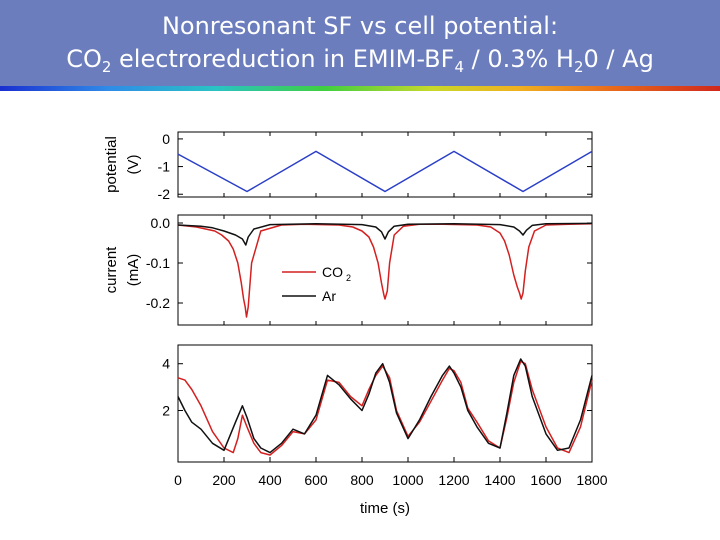  Describe the element at coordinates (283, 59) in the screenshot. I see `title-part-emim: electroreduction in EMIM-BF` at that location.